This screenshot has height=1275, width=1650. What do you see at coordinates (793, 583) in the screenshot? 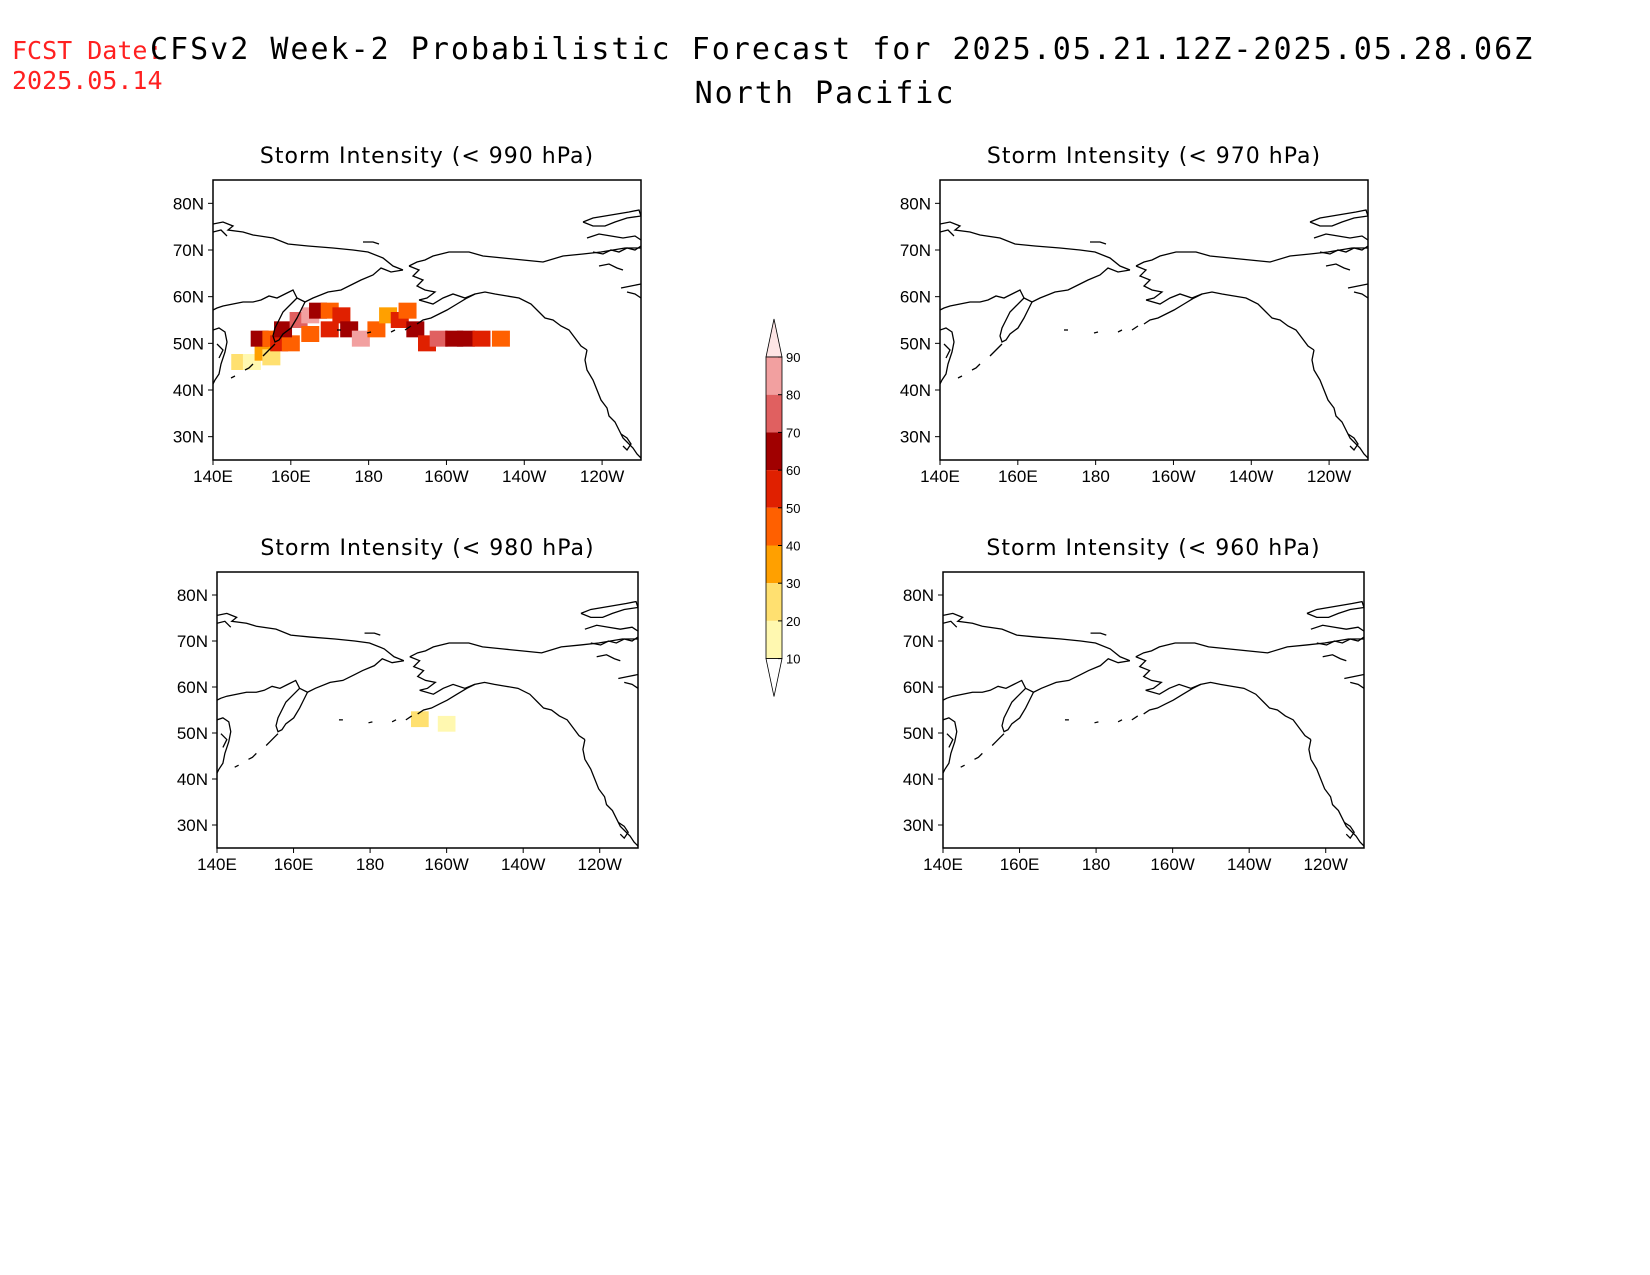
I see `colorbar-label: 30` at bounding box center [793, 583].